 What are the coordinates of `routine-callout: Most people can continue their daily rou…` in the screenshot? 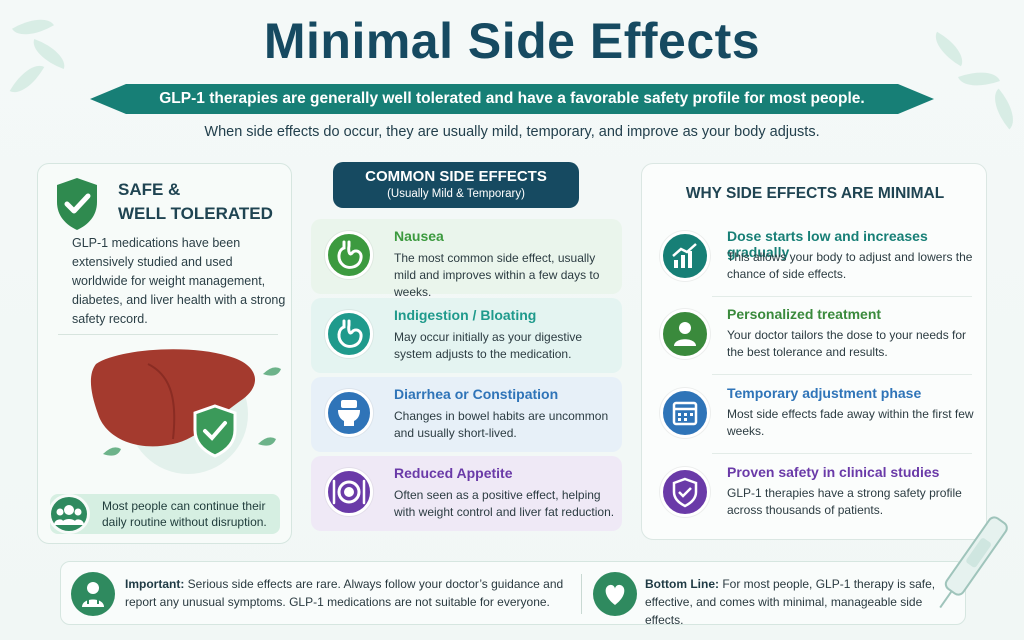 It's located at (164, 514).